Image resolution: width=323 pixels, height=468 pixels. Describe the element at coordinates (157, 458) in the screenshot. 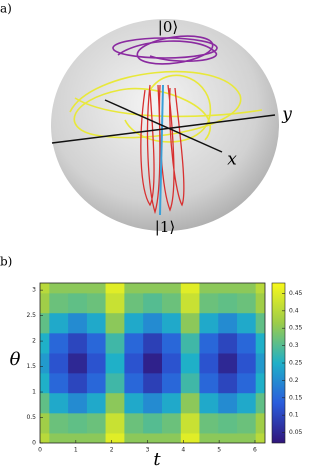

I see `x-axis-label: t` at that location.